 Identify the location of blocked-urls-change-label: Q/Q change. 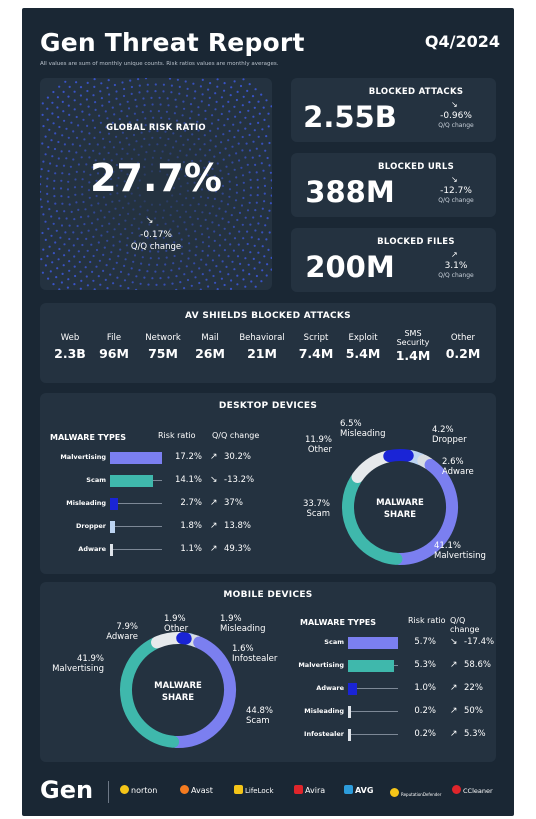
(456, 200).